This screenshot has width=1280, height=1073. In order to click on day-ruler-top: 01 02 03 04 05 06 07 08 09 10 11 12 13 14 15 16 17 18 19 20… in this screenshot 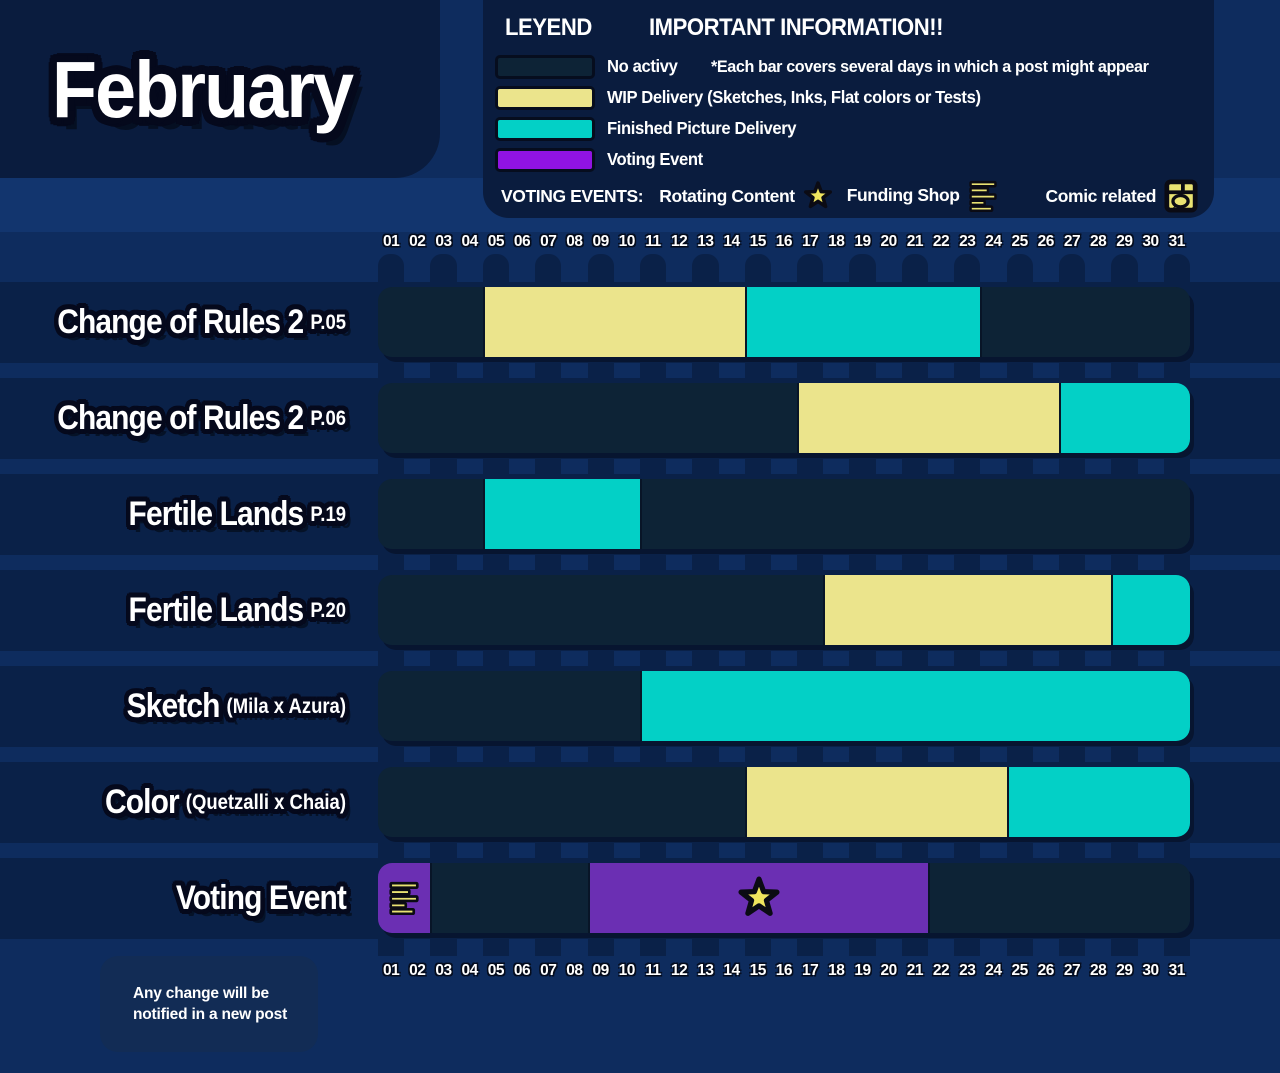, I will do `click(784, 243)`.